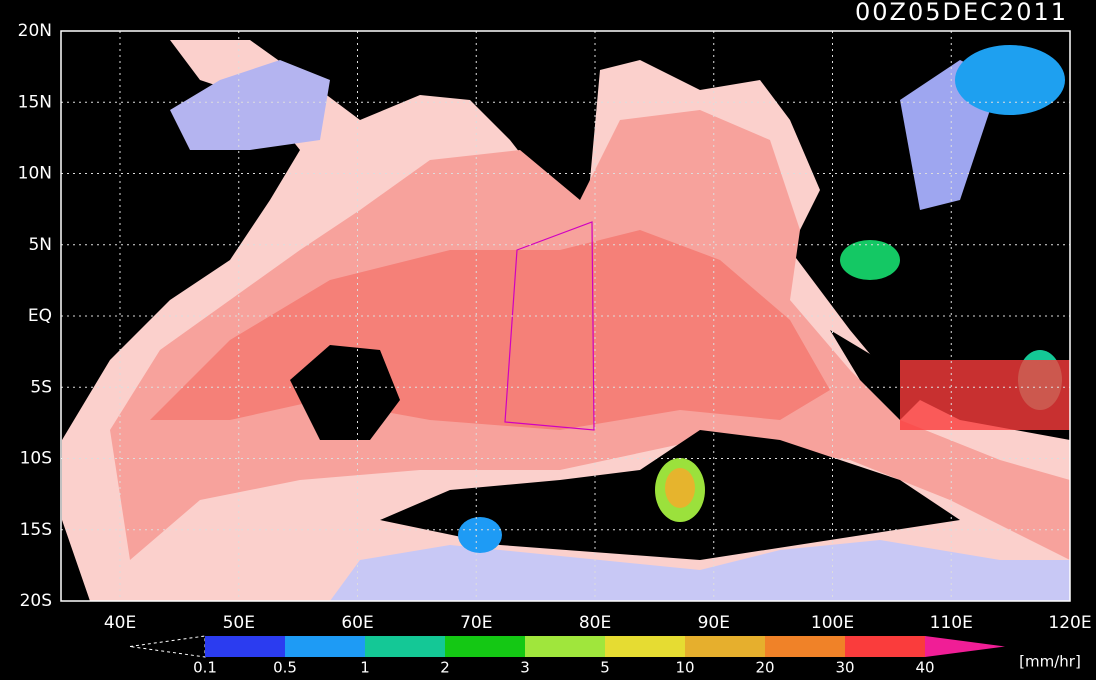 The width and height of the screenshot is (1096, 680). Describe the element at coordinates (205, 668) in the screenshot. I see `colorbar-label: 0.1` at that location.